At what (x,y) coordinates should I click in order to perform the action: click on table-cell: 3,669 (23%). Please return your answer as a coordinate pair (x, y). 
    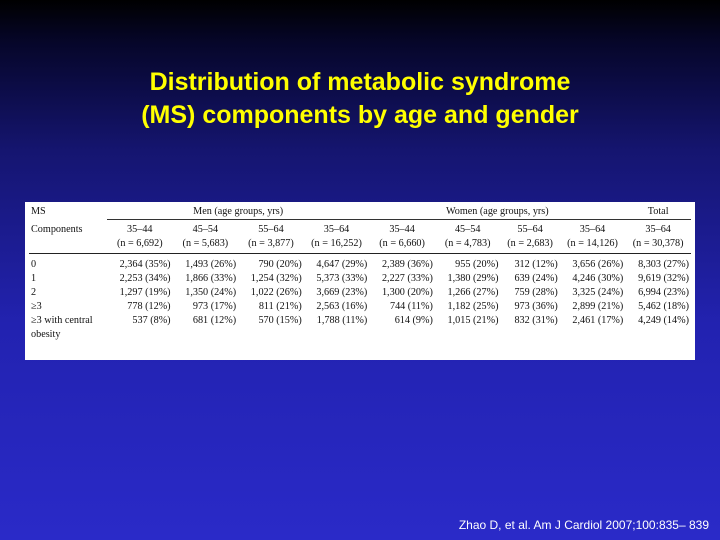
    Looking at the image, I should click on (342, 292).